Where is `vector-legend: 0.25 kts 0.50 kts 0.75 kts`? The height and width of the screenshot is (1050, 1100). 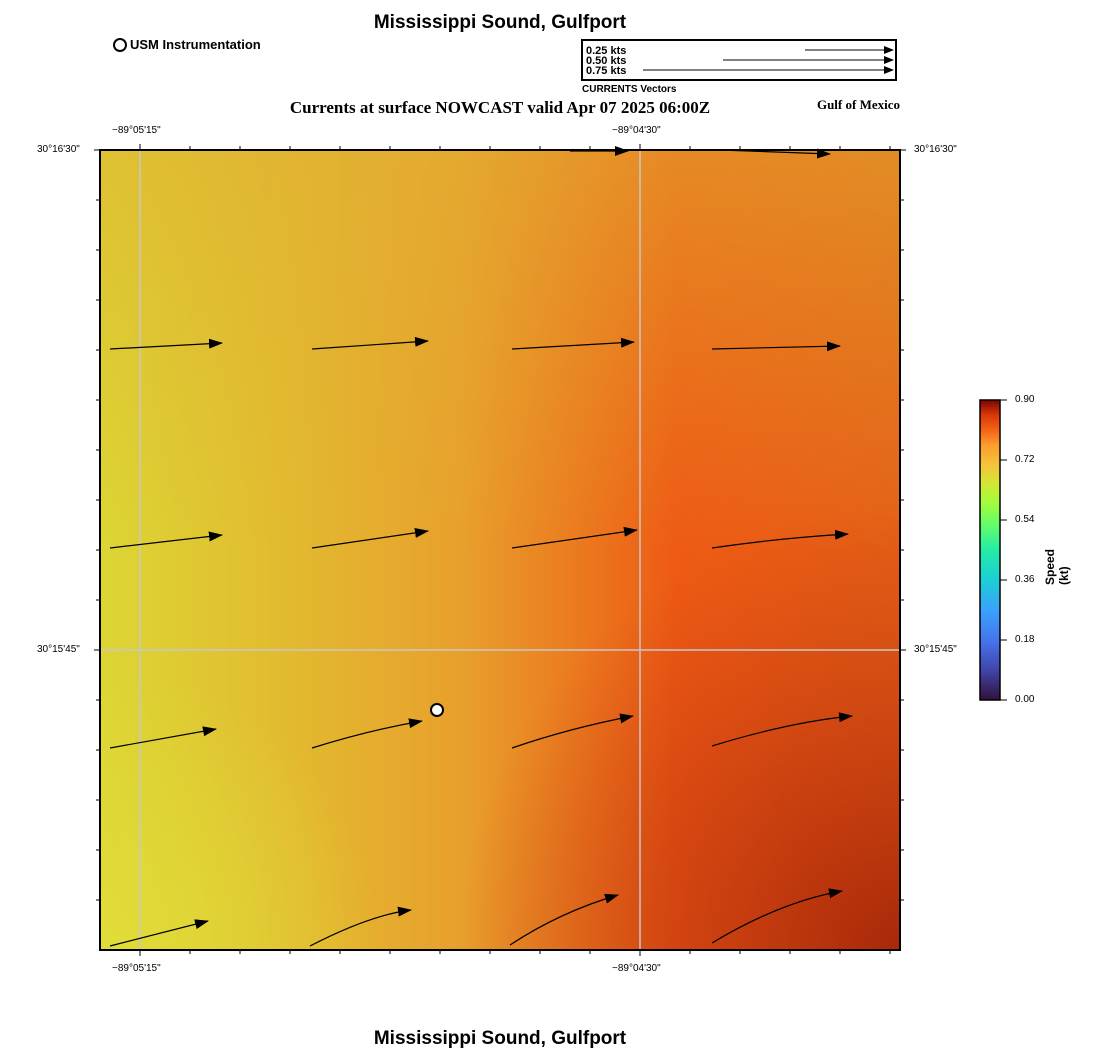
vector-legend: 0.25 kts 0.50 kts 0.75 kts is located at coordinates (739, 60).